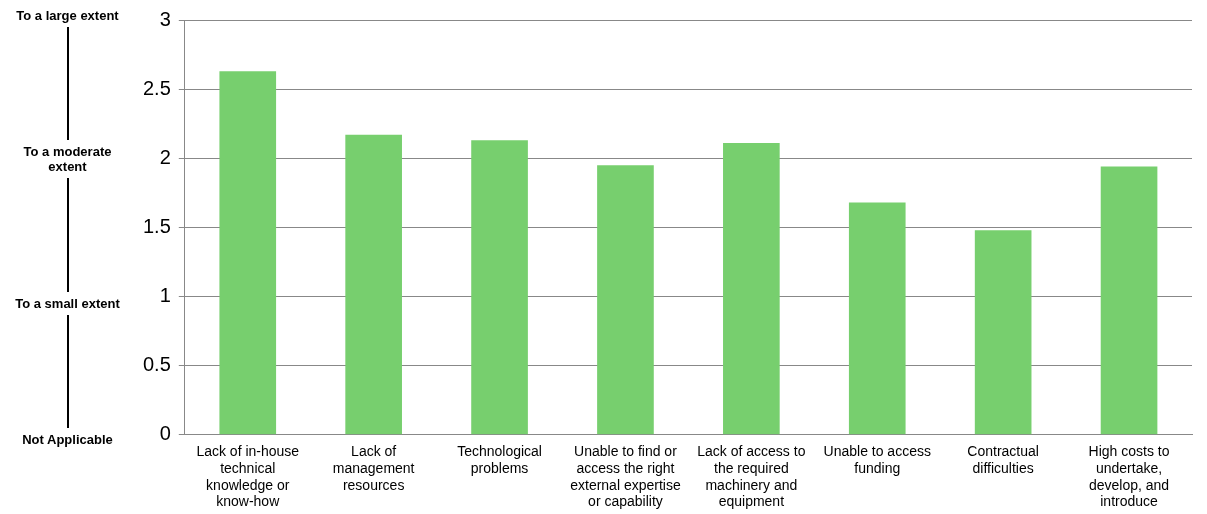  What do you see at coordinates (751, 476) in the screenshot?
I see `x-tick-label: Lack of access to the required machinery and equipment` at bounding box center [751, 476].